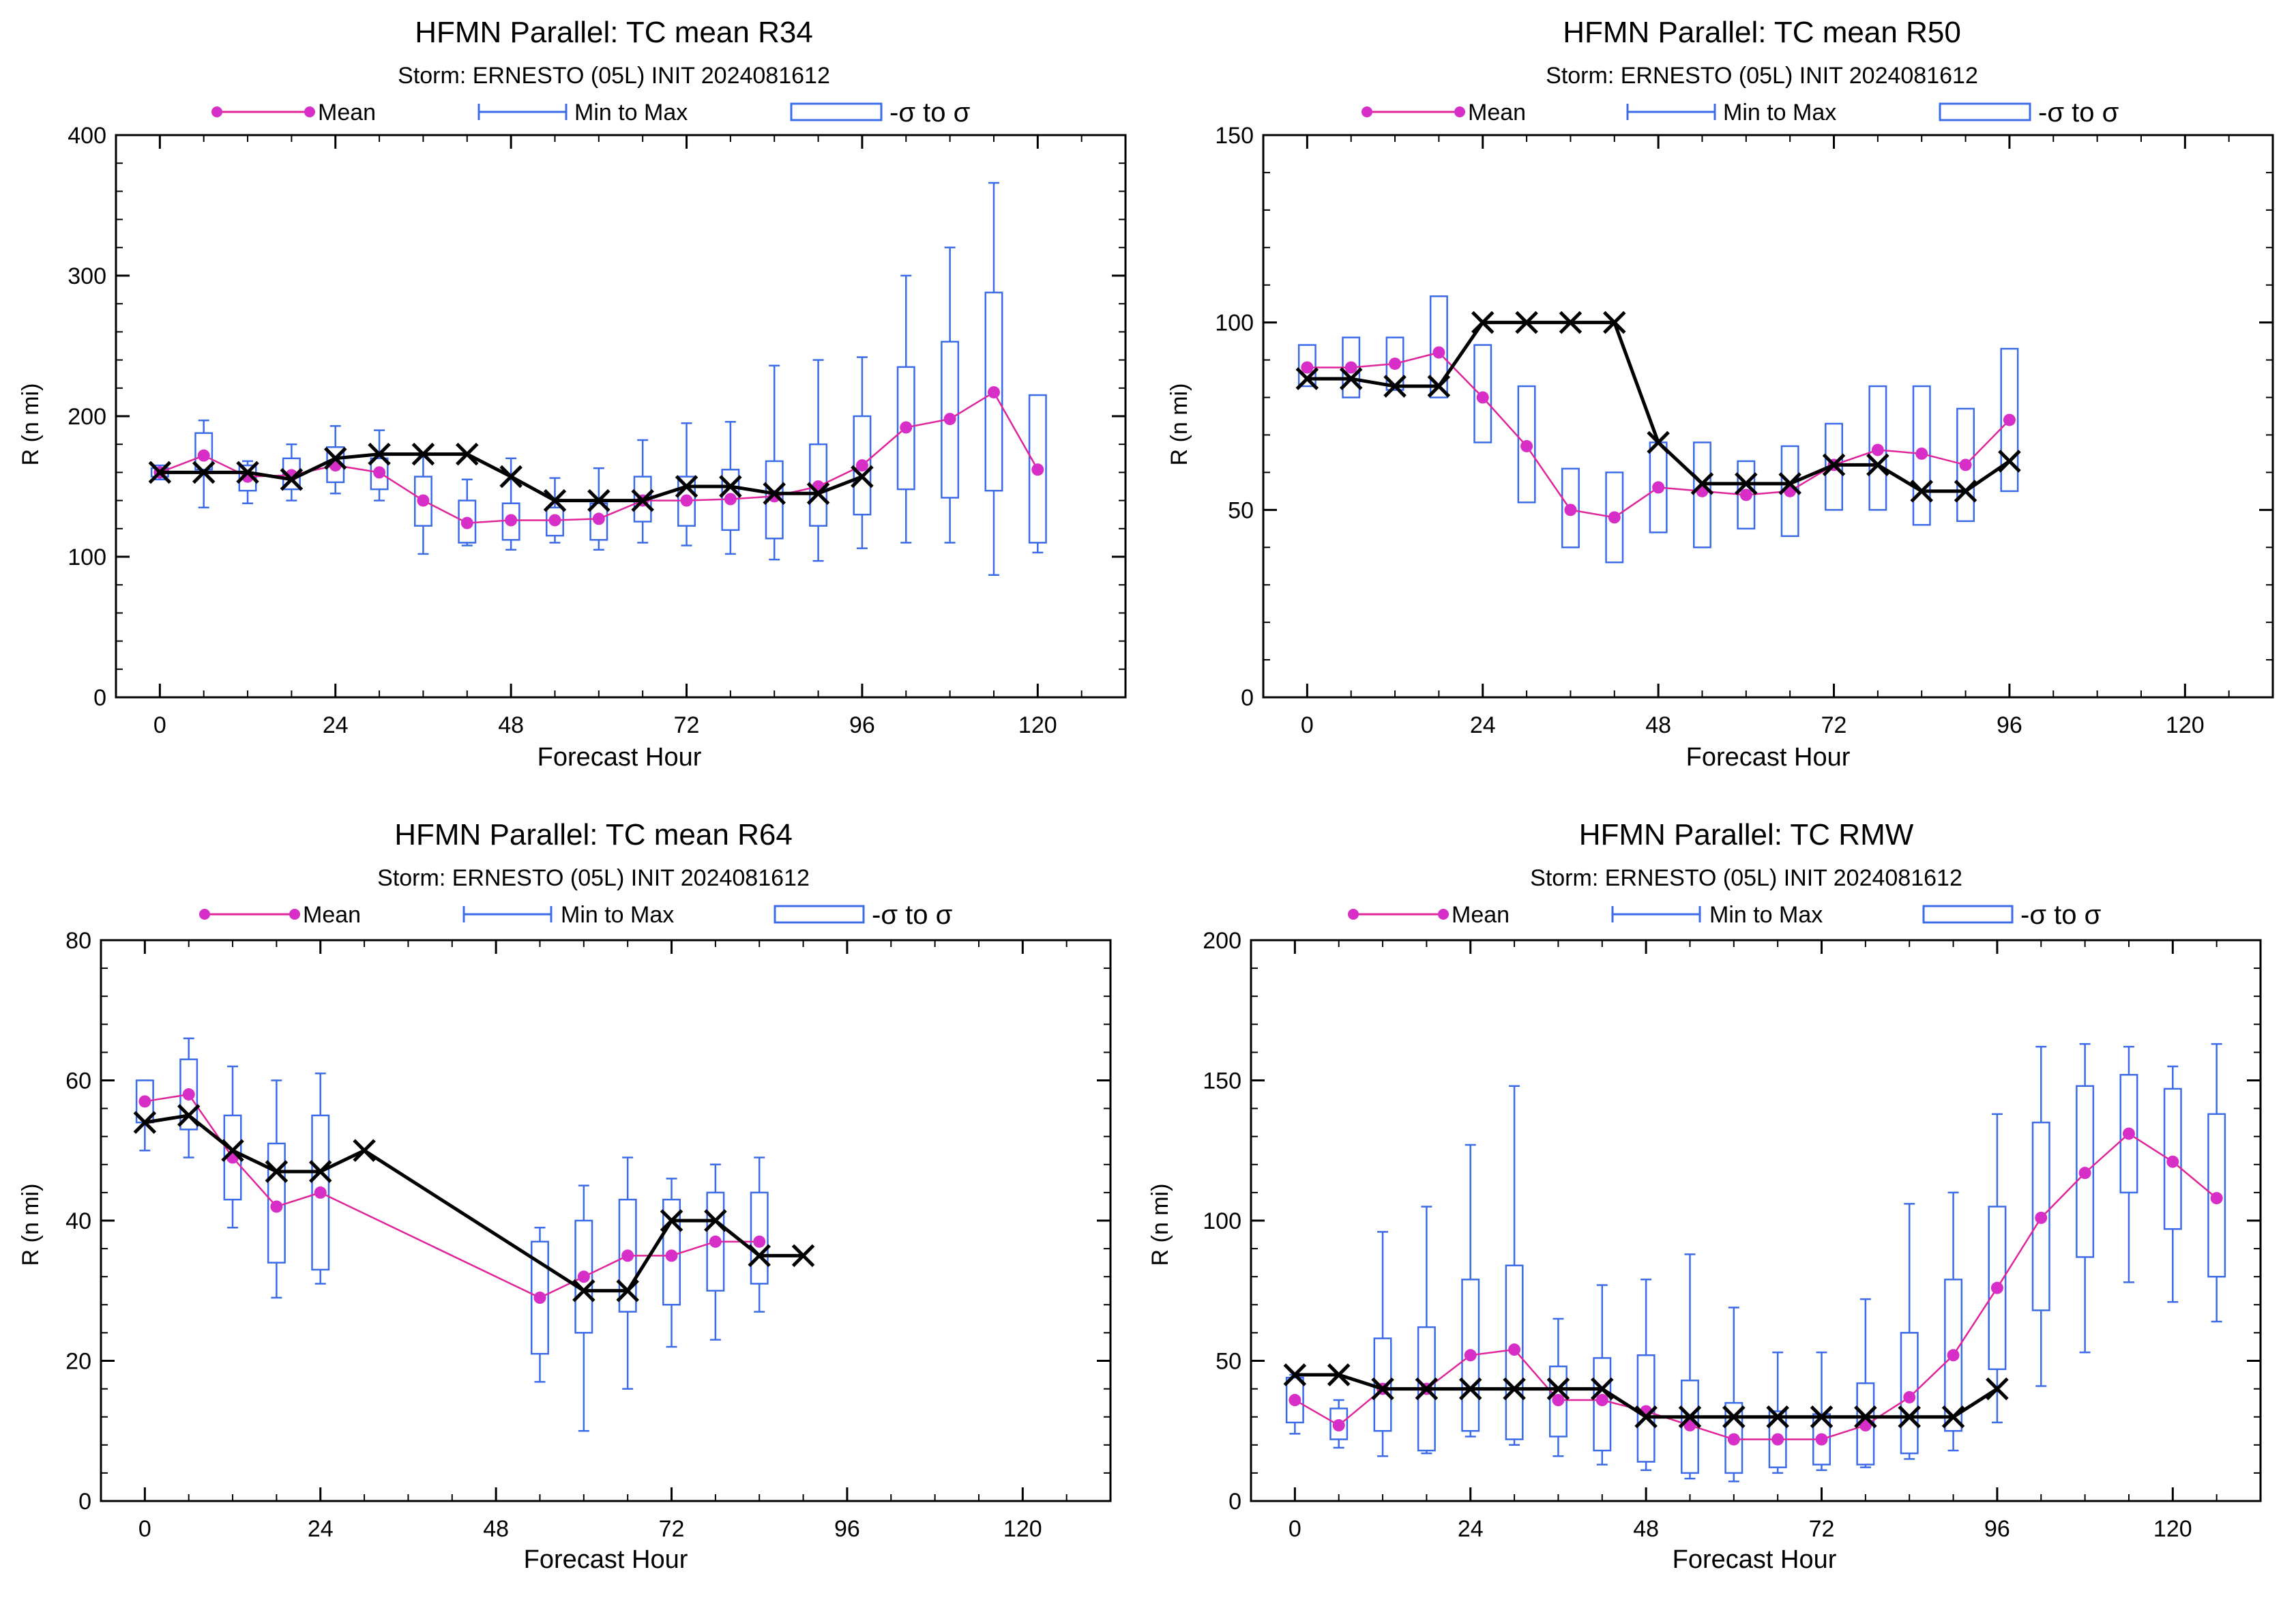  I want to click on x-tick-label: 0, so click(1295, 1529).